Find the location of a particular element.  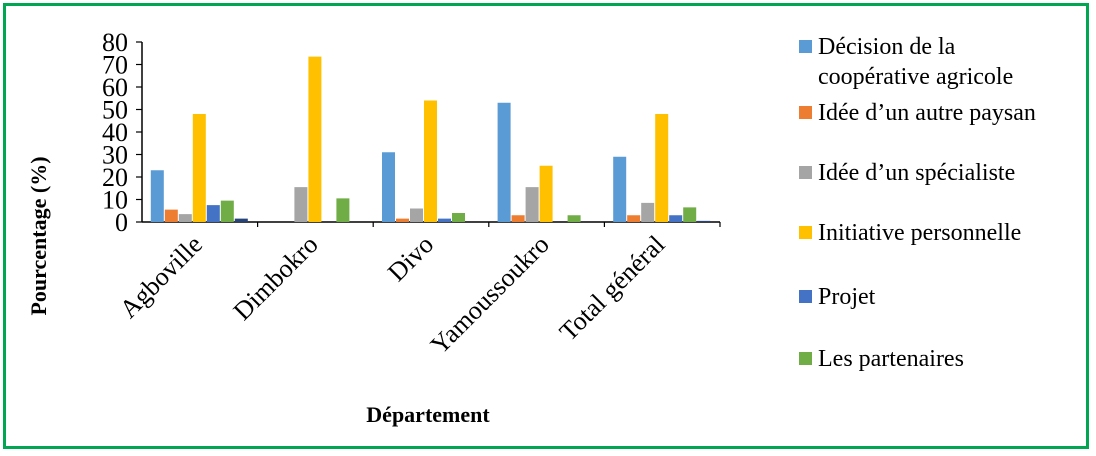

x-category-label: Agboville is located at coordinates (161, 277).